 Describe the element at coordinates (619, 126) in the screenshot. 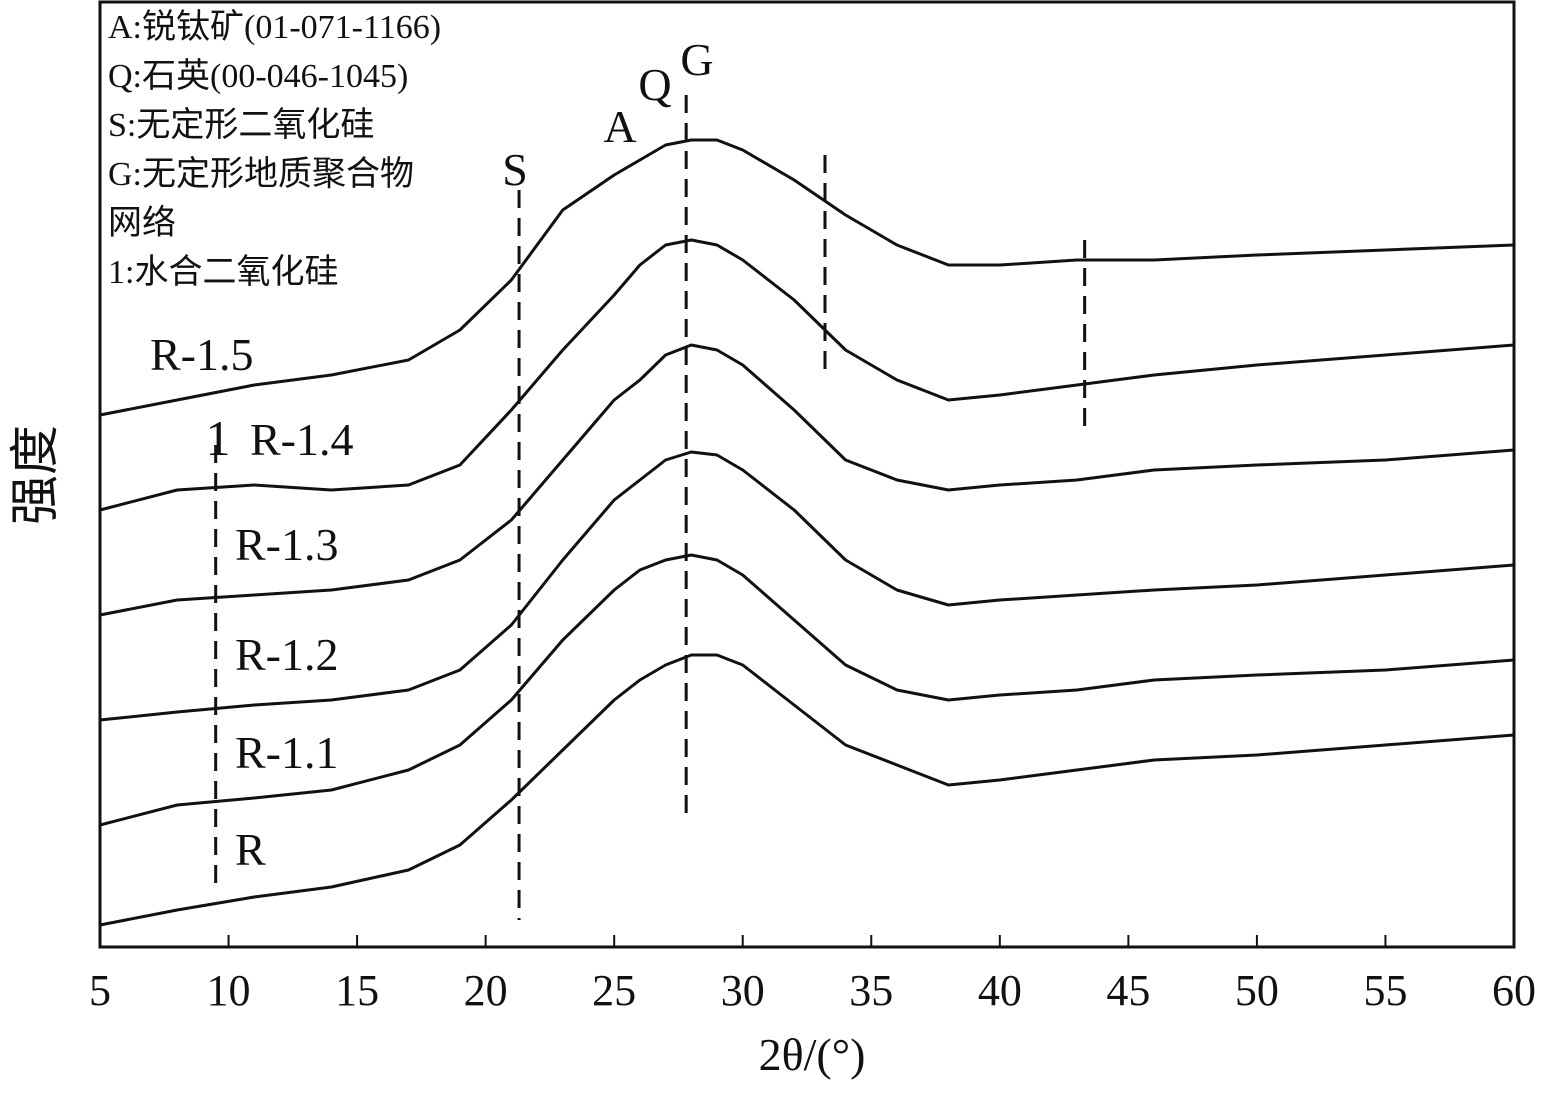

I see `annotation-label: A` at that location.